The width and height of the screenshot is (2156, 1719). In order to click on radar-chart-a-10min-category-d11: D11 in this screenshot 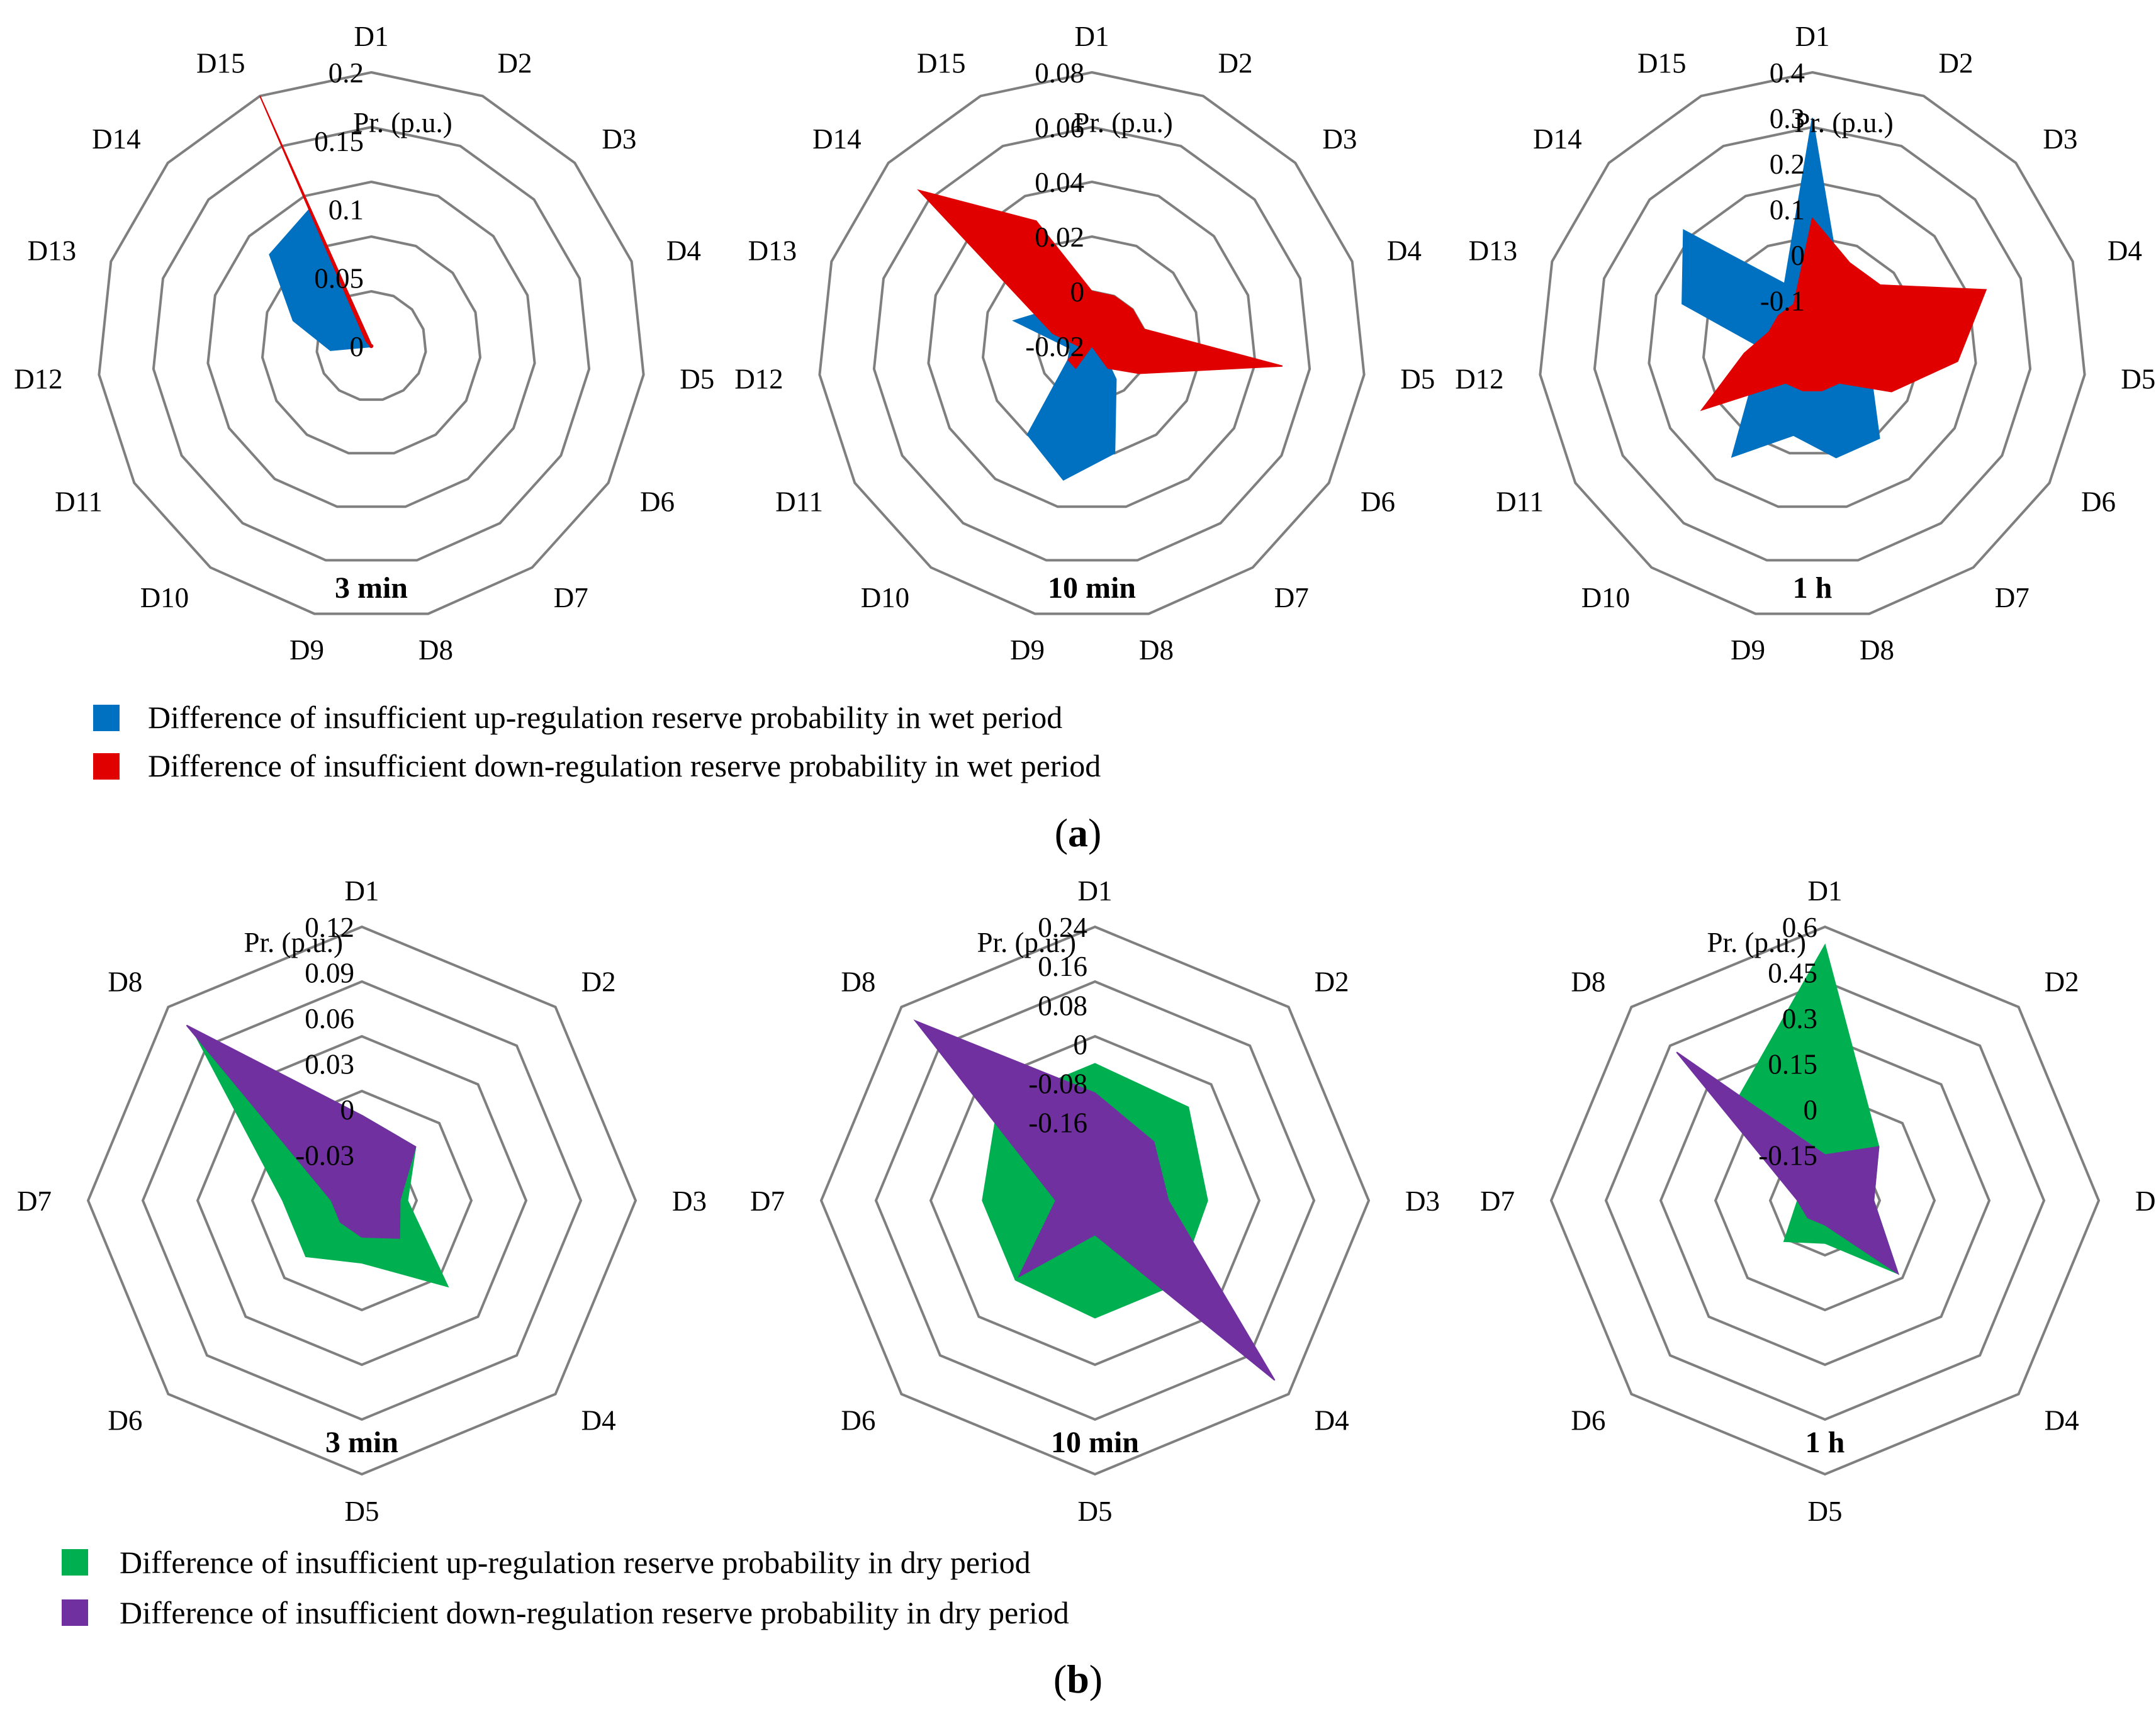, I will do `click(799, 502)`.